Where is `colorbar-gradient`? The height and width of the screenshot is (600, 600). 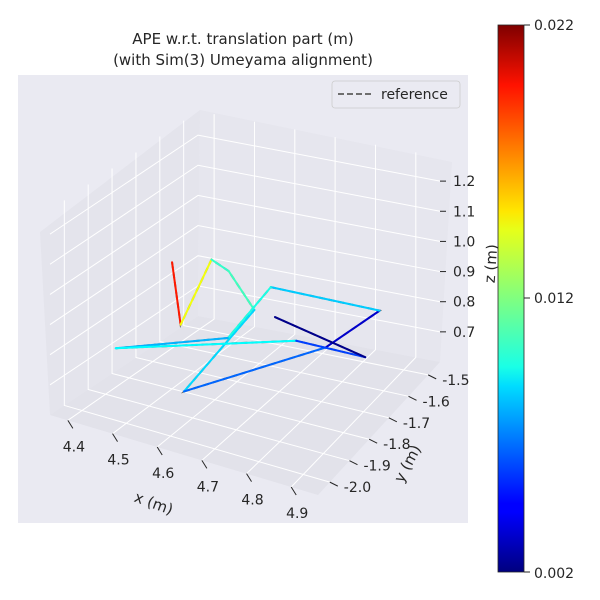
colorbar-gradient is located at coordinates (511, 298).